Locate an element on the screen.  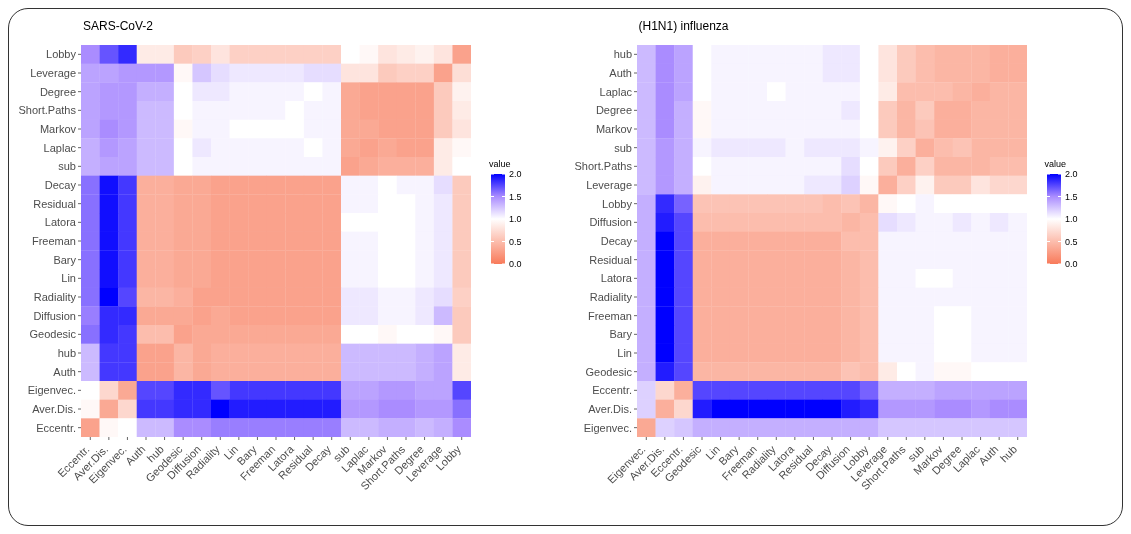
x-tick-label: hub is located at coordinates (1008, 453).